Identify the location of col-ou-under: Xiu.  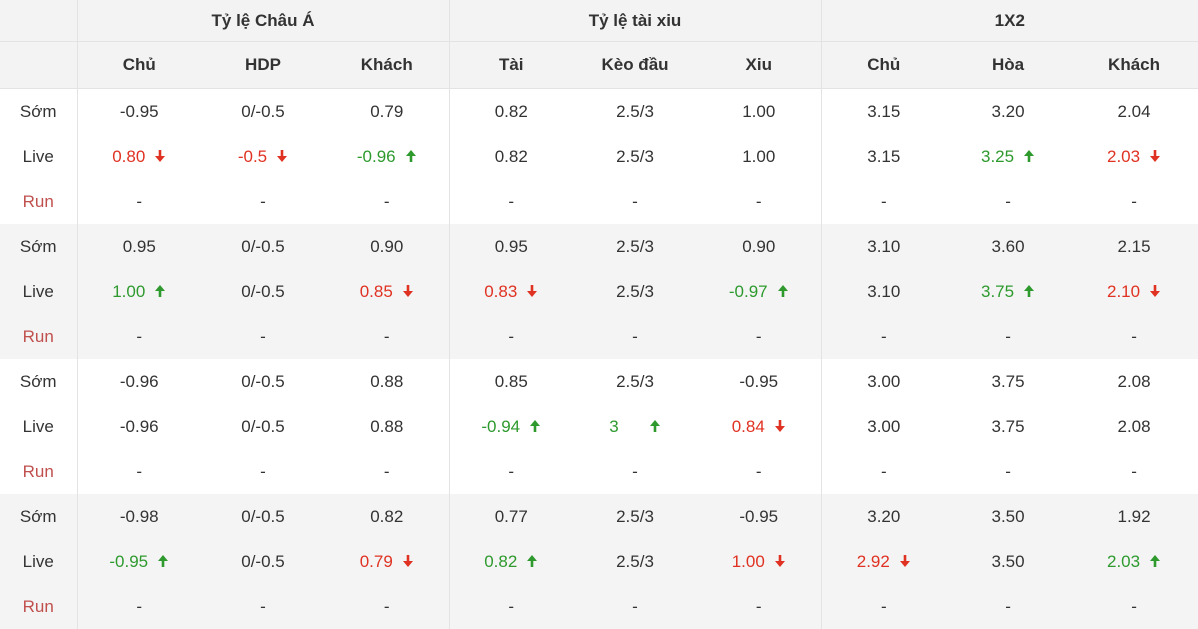
(759, 65).